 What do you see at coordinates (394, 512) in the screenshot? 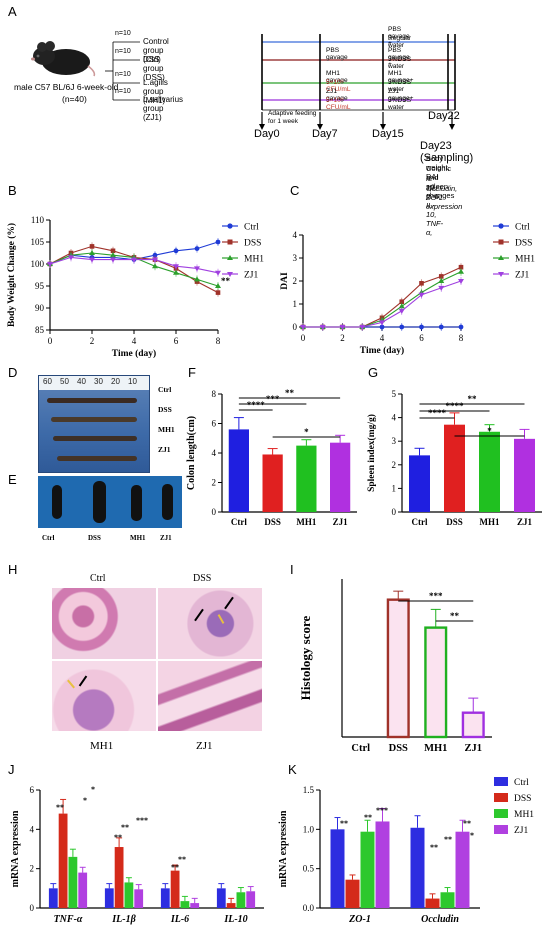
I see `y-tick-label: 0` at bounding box center [394, 512].